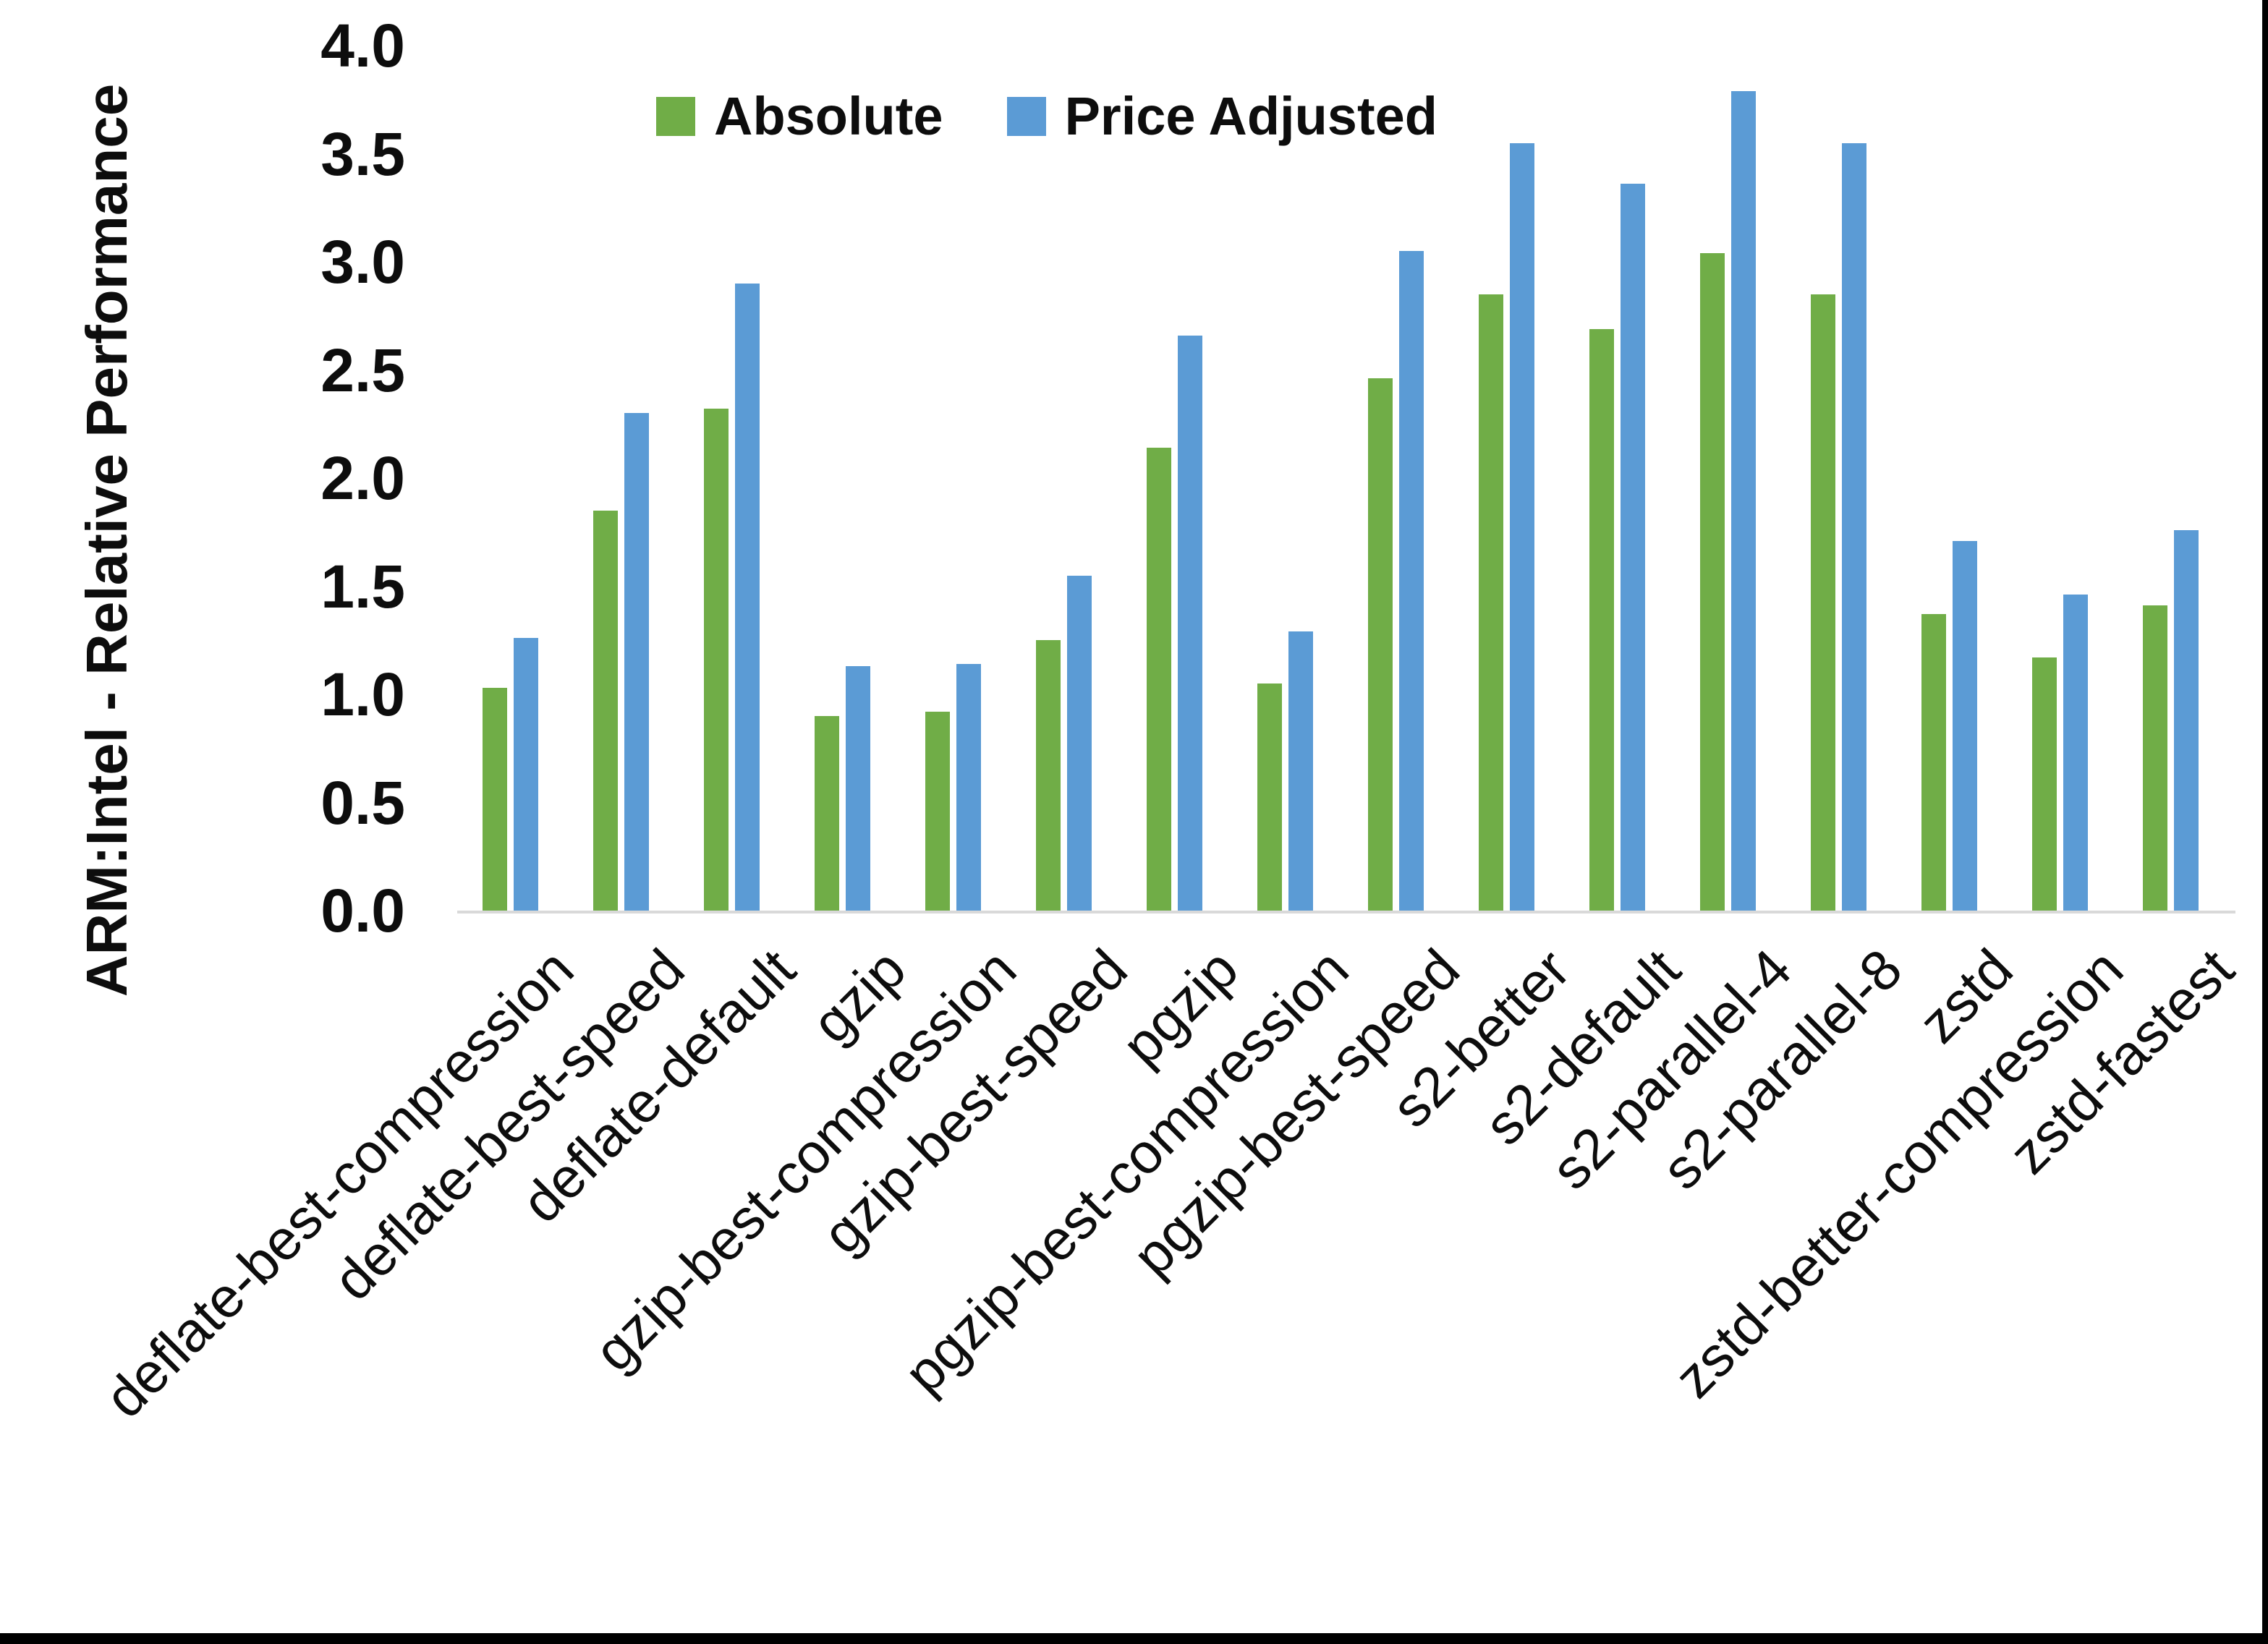 This screenshot has width=2268, height=1644. Describe the element at coordinates (1522, 527) in the screenshot. I see `bar-price-adjusted-s2-better` at that location.